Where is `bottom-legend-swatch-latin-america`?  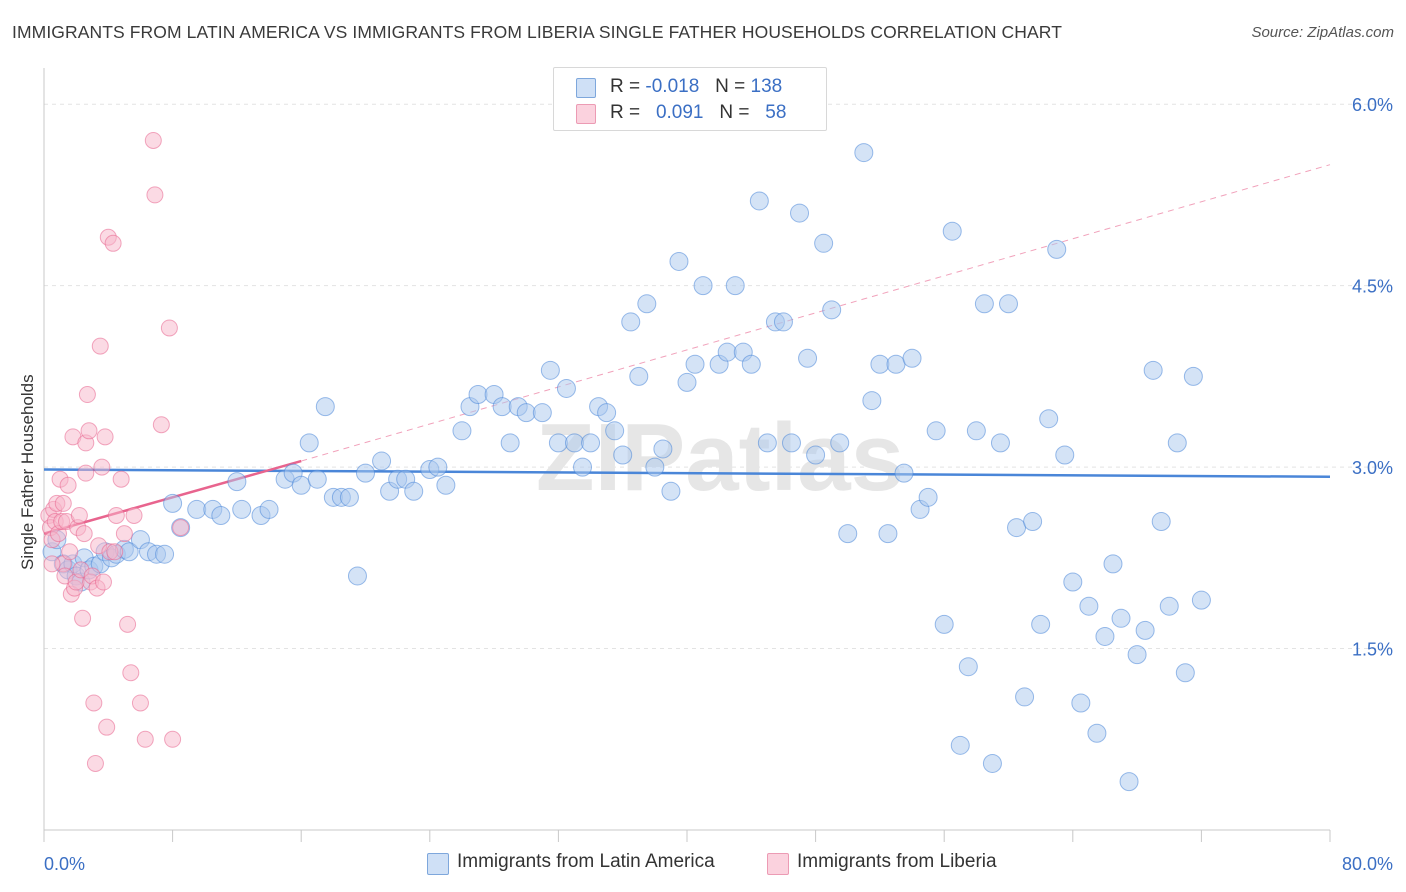 bottom-legend-swatch-latin-america is located at coordinates (438, 864).